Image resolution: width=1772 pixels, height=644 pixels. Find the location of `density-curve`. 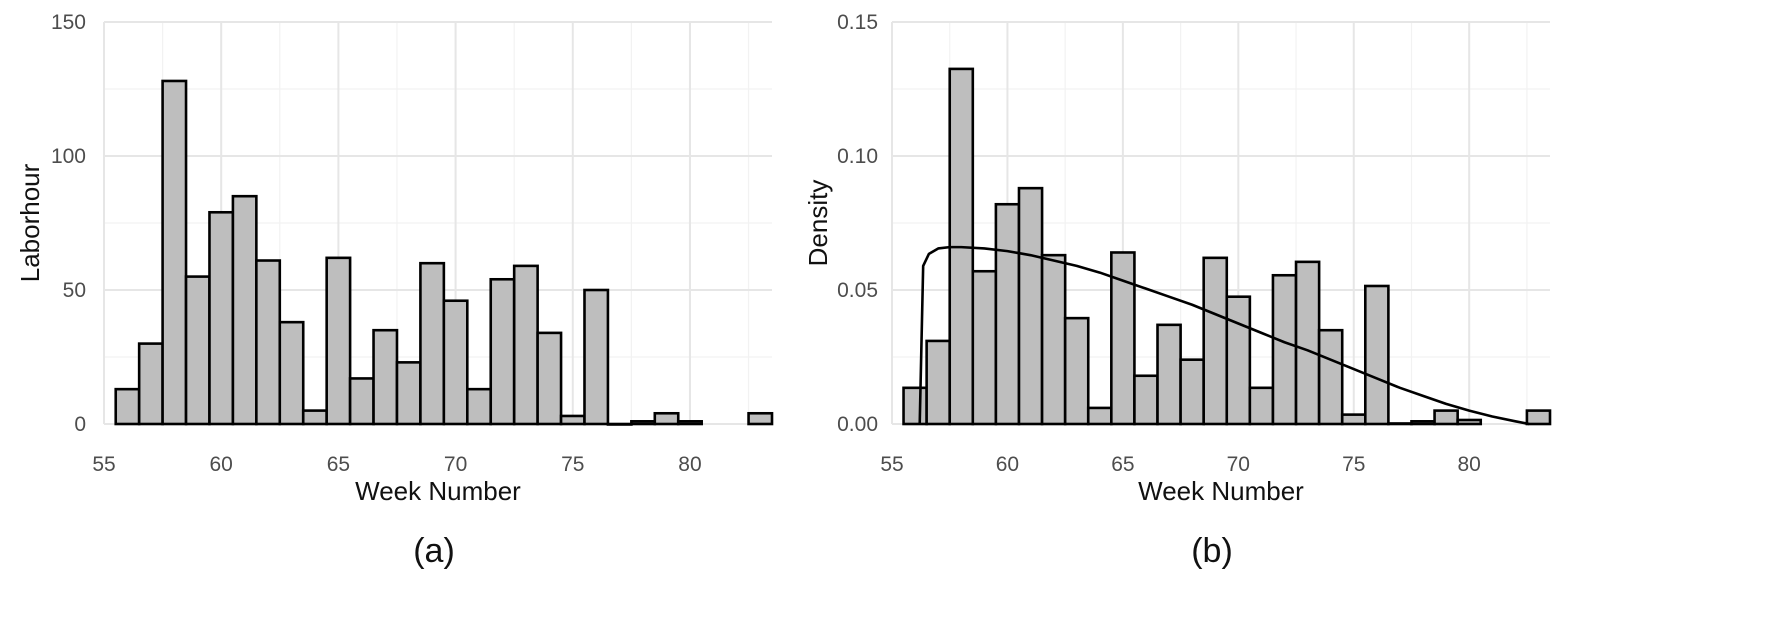

density-curve is located at coordinates (1224, 335).